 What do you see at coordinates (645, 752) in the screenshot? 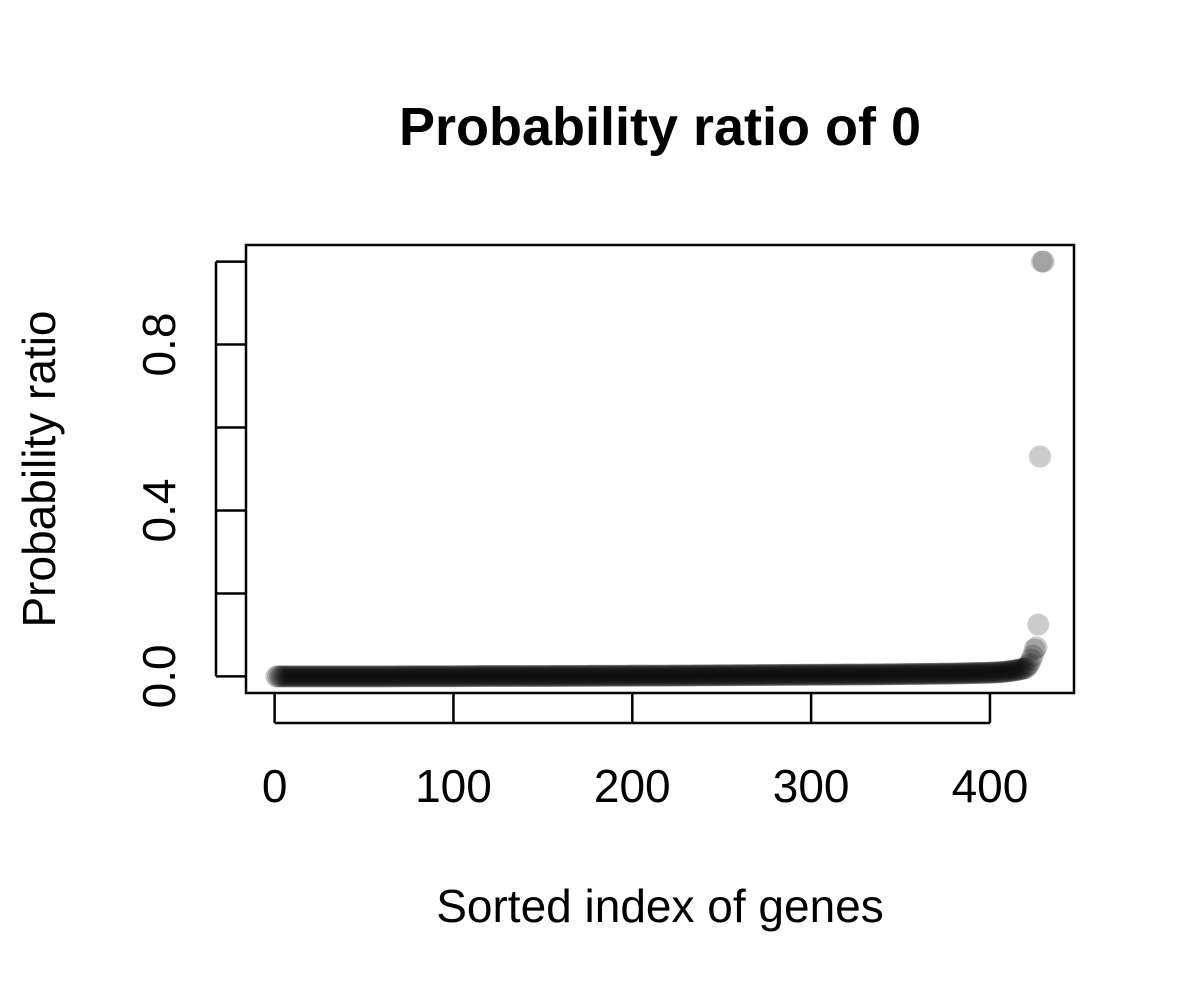
I see `x-axis: 0 100 200 300 400` at bounding box center [645, 752].